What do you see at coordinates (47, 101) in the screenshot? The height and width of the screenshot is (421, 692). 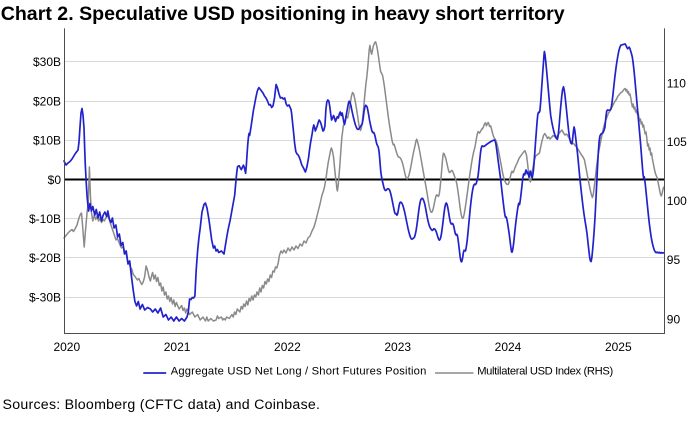 I see `svg-text: $20B` at bounding box center [47, 101].